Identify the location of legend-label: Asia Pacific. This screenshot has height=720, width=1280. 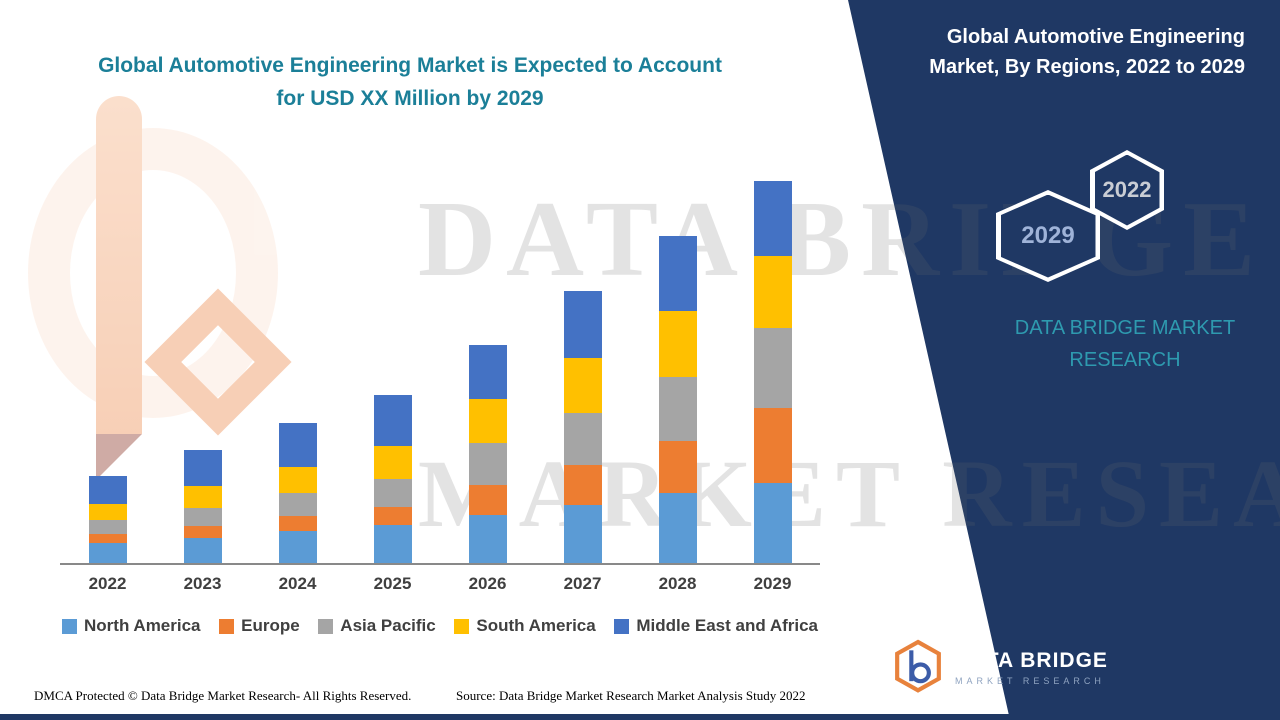
(388, 625).